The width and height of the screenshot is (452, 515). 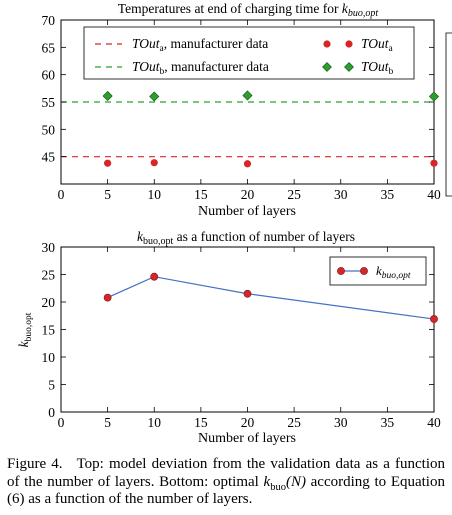 What do you see at coordinates (51, 412) in the screenshot?
I see `bot-y-tick-label: 0` at bounding box center [51, 412].